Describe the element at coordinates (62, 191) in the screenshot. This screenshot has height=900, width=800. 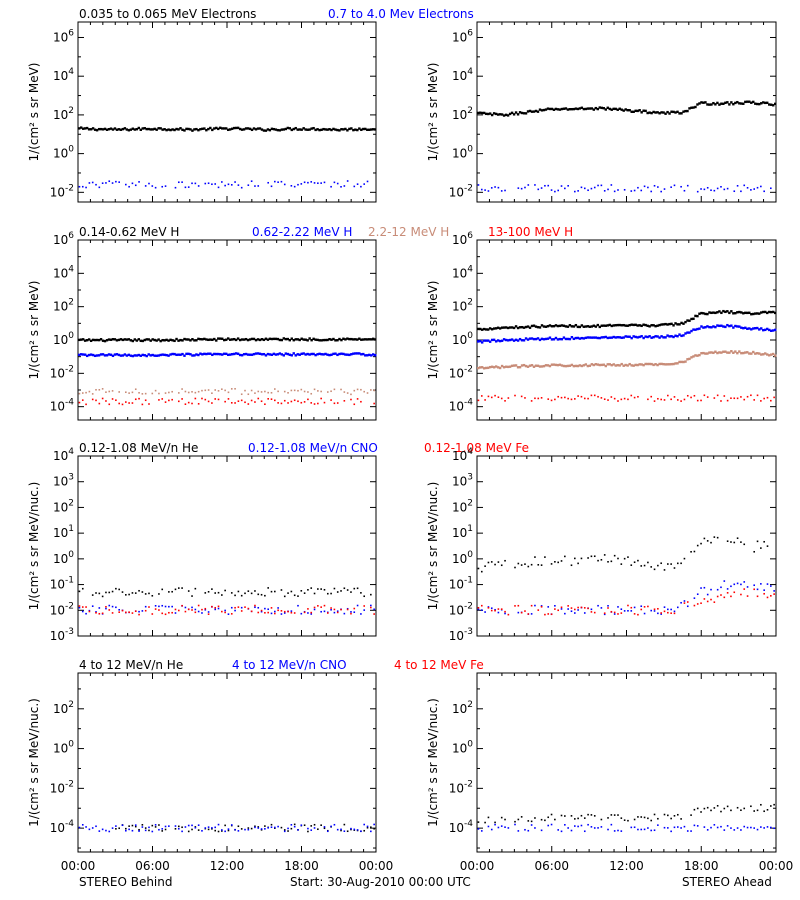
I see `y-tick-label: 10⁻²` at that location.